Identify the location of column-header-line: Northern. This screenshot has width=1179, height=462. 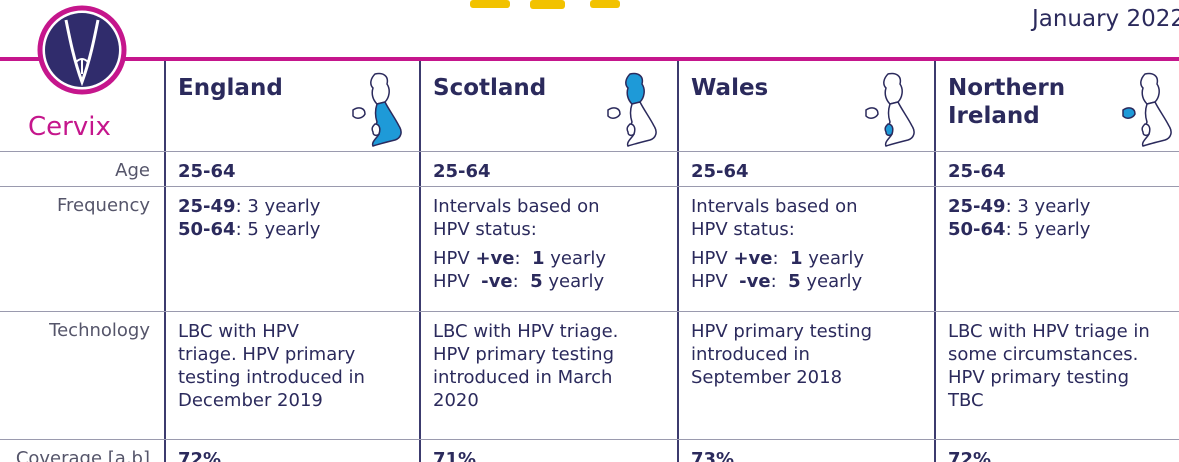
(1007, 88).